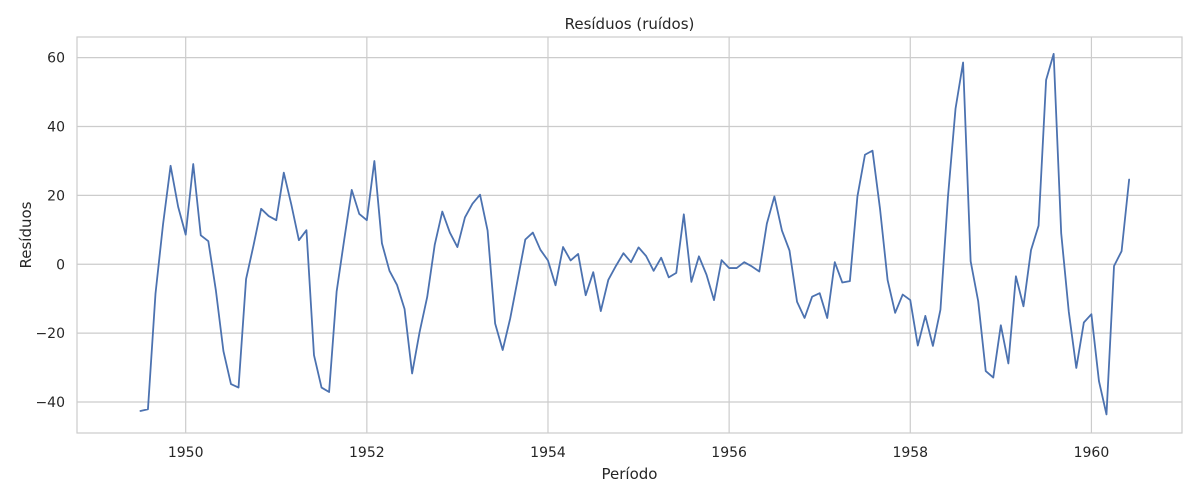  Describe the element at coordinates (50, 334) in the screenshot. I see `y-tick-label: −20` at that location.